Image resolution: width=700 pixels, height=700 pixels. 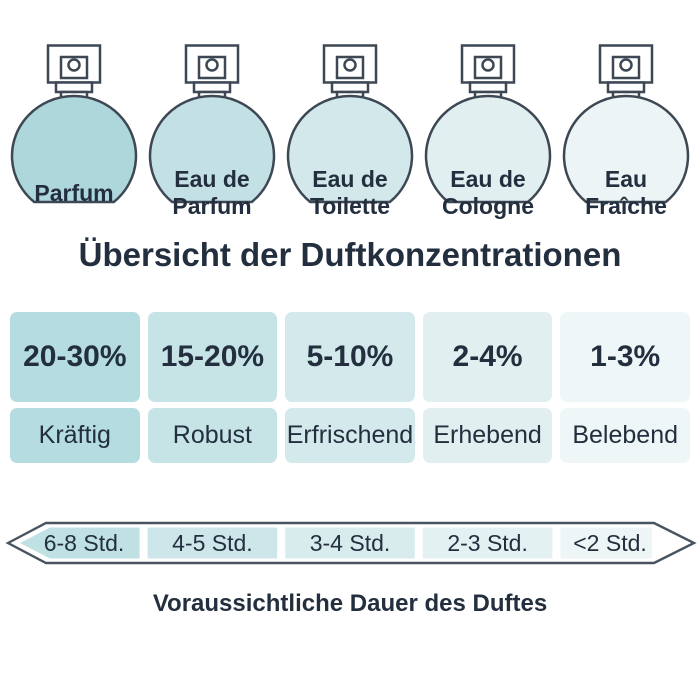 I want to click on descriptor-cell: Erfrischend, so click(x=350, y=435).